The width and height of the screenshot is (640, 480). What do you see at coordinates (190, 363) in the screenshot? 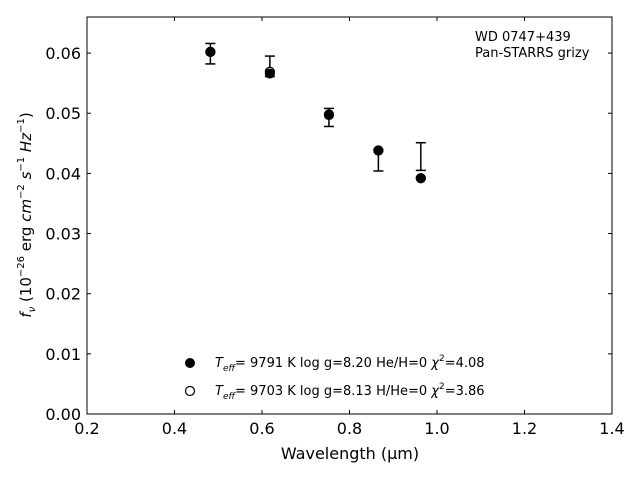
I see `legend-marker-filled` at bounding box center [190, 363].